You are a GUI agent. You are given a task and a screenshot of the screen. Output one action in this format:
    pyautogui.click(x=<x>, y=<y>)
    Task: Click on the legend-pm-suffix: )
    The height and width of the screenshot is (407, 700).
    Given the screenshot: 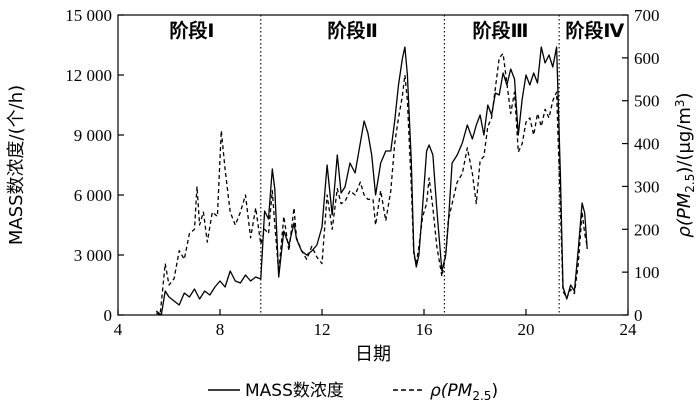 What is the action you would take?
    pyautogui.click(x=494, y=391)
    